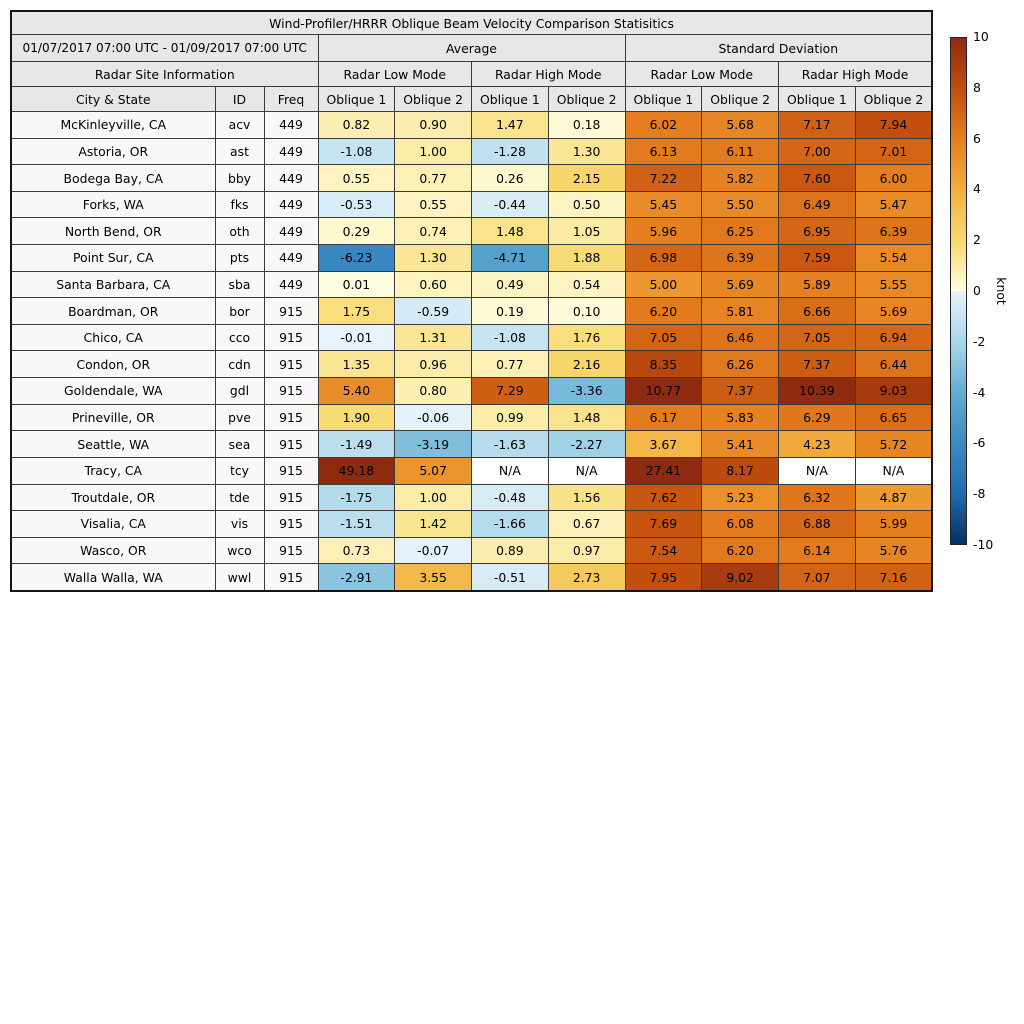 The image size is (1024, 1024). Describe the element at coordinates (433, 204) in the screenshot. I see `value-cell-avg-low-oblique2: 0.55` at that location.